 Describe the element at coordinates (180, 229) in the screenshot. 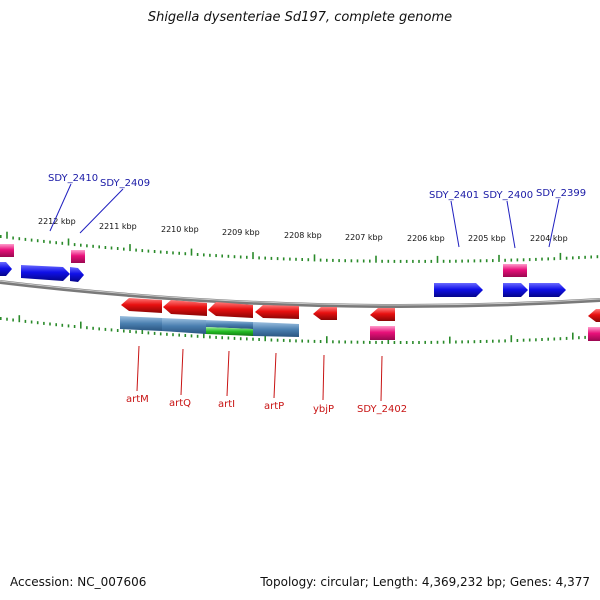

I see `tick-label-2210: 2210 kbp` at that location.